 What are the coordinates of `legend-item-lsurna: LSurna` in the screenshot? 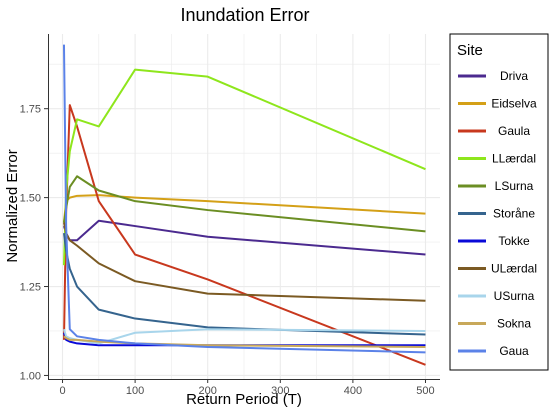 It's located at (496, 186).